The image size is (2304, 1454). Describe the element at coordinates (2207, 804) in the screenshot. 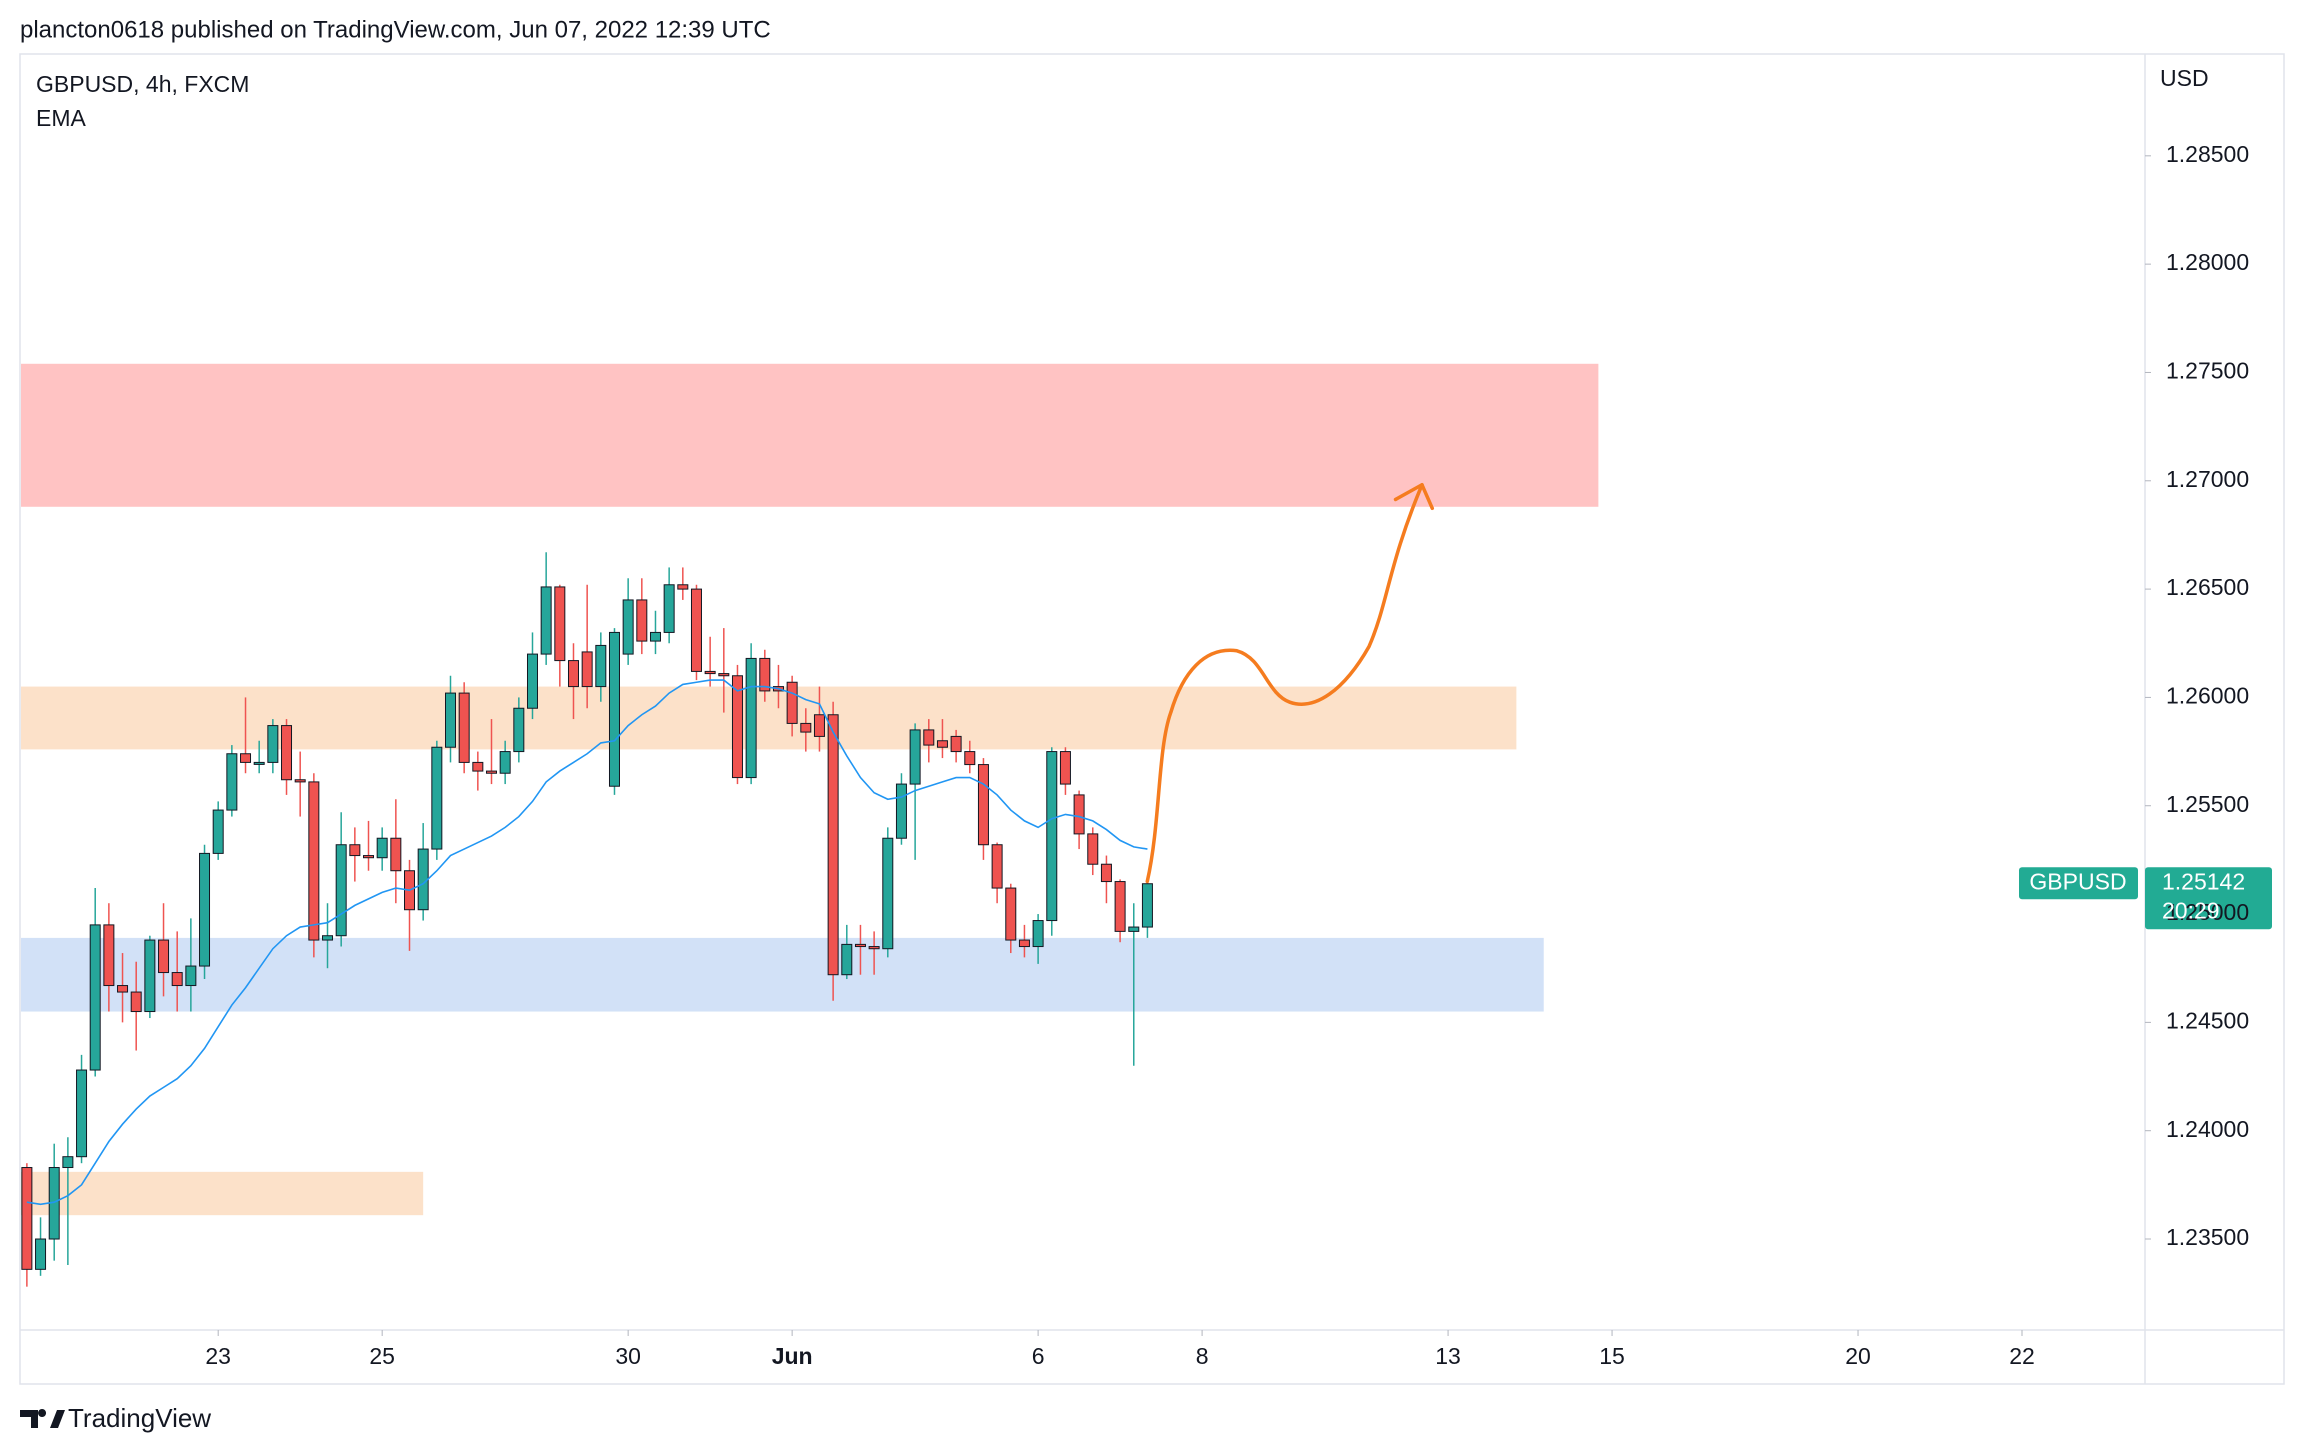

I see `y-tick-label: 1.25500` at that location.